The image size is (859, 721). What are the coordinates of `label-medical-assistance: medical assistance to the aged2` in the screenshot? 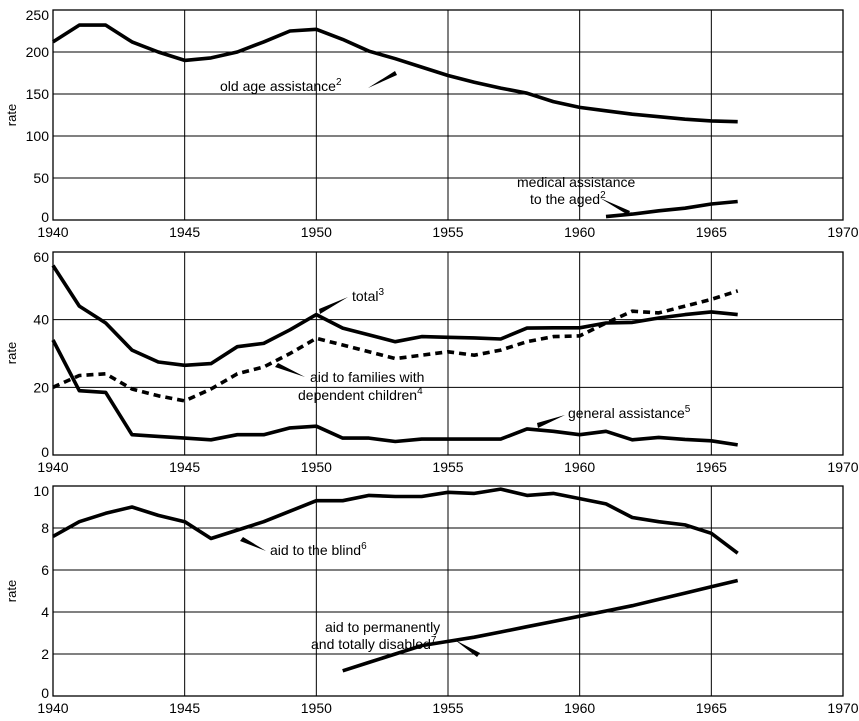 It's located at (576, 194).